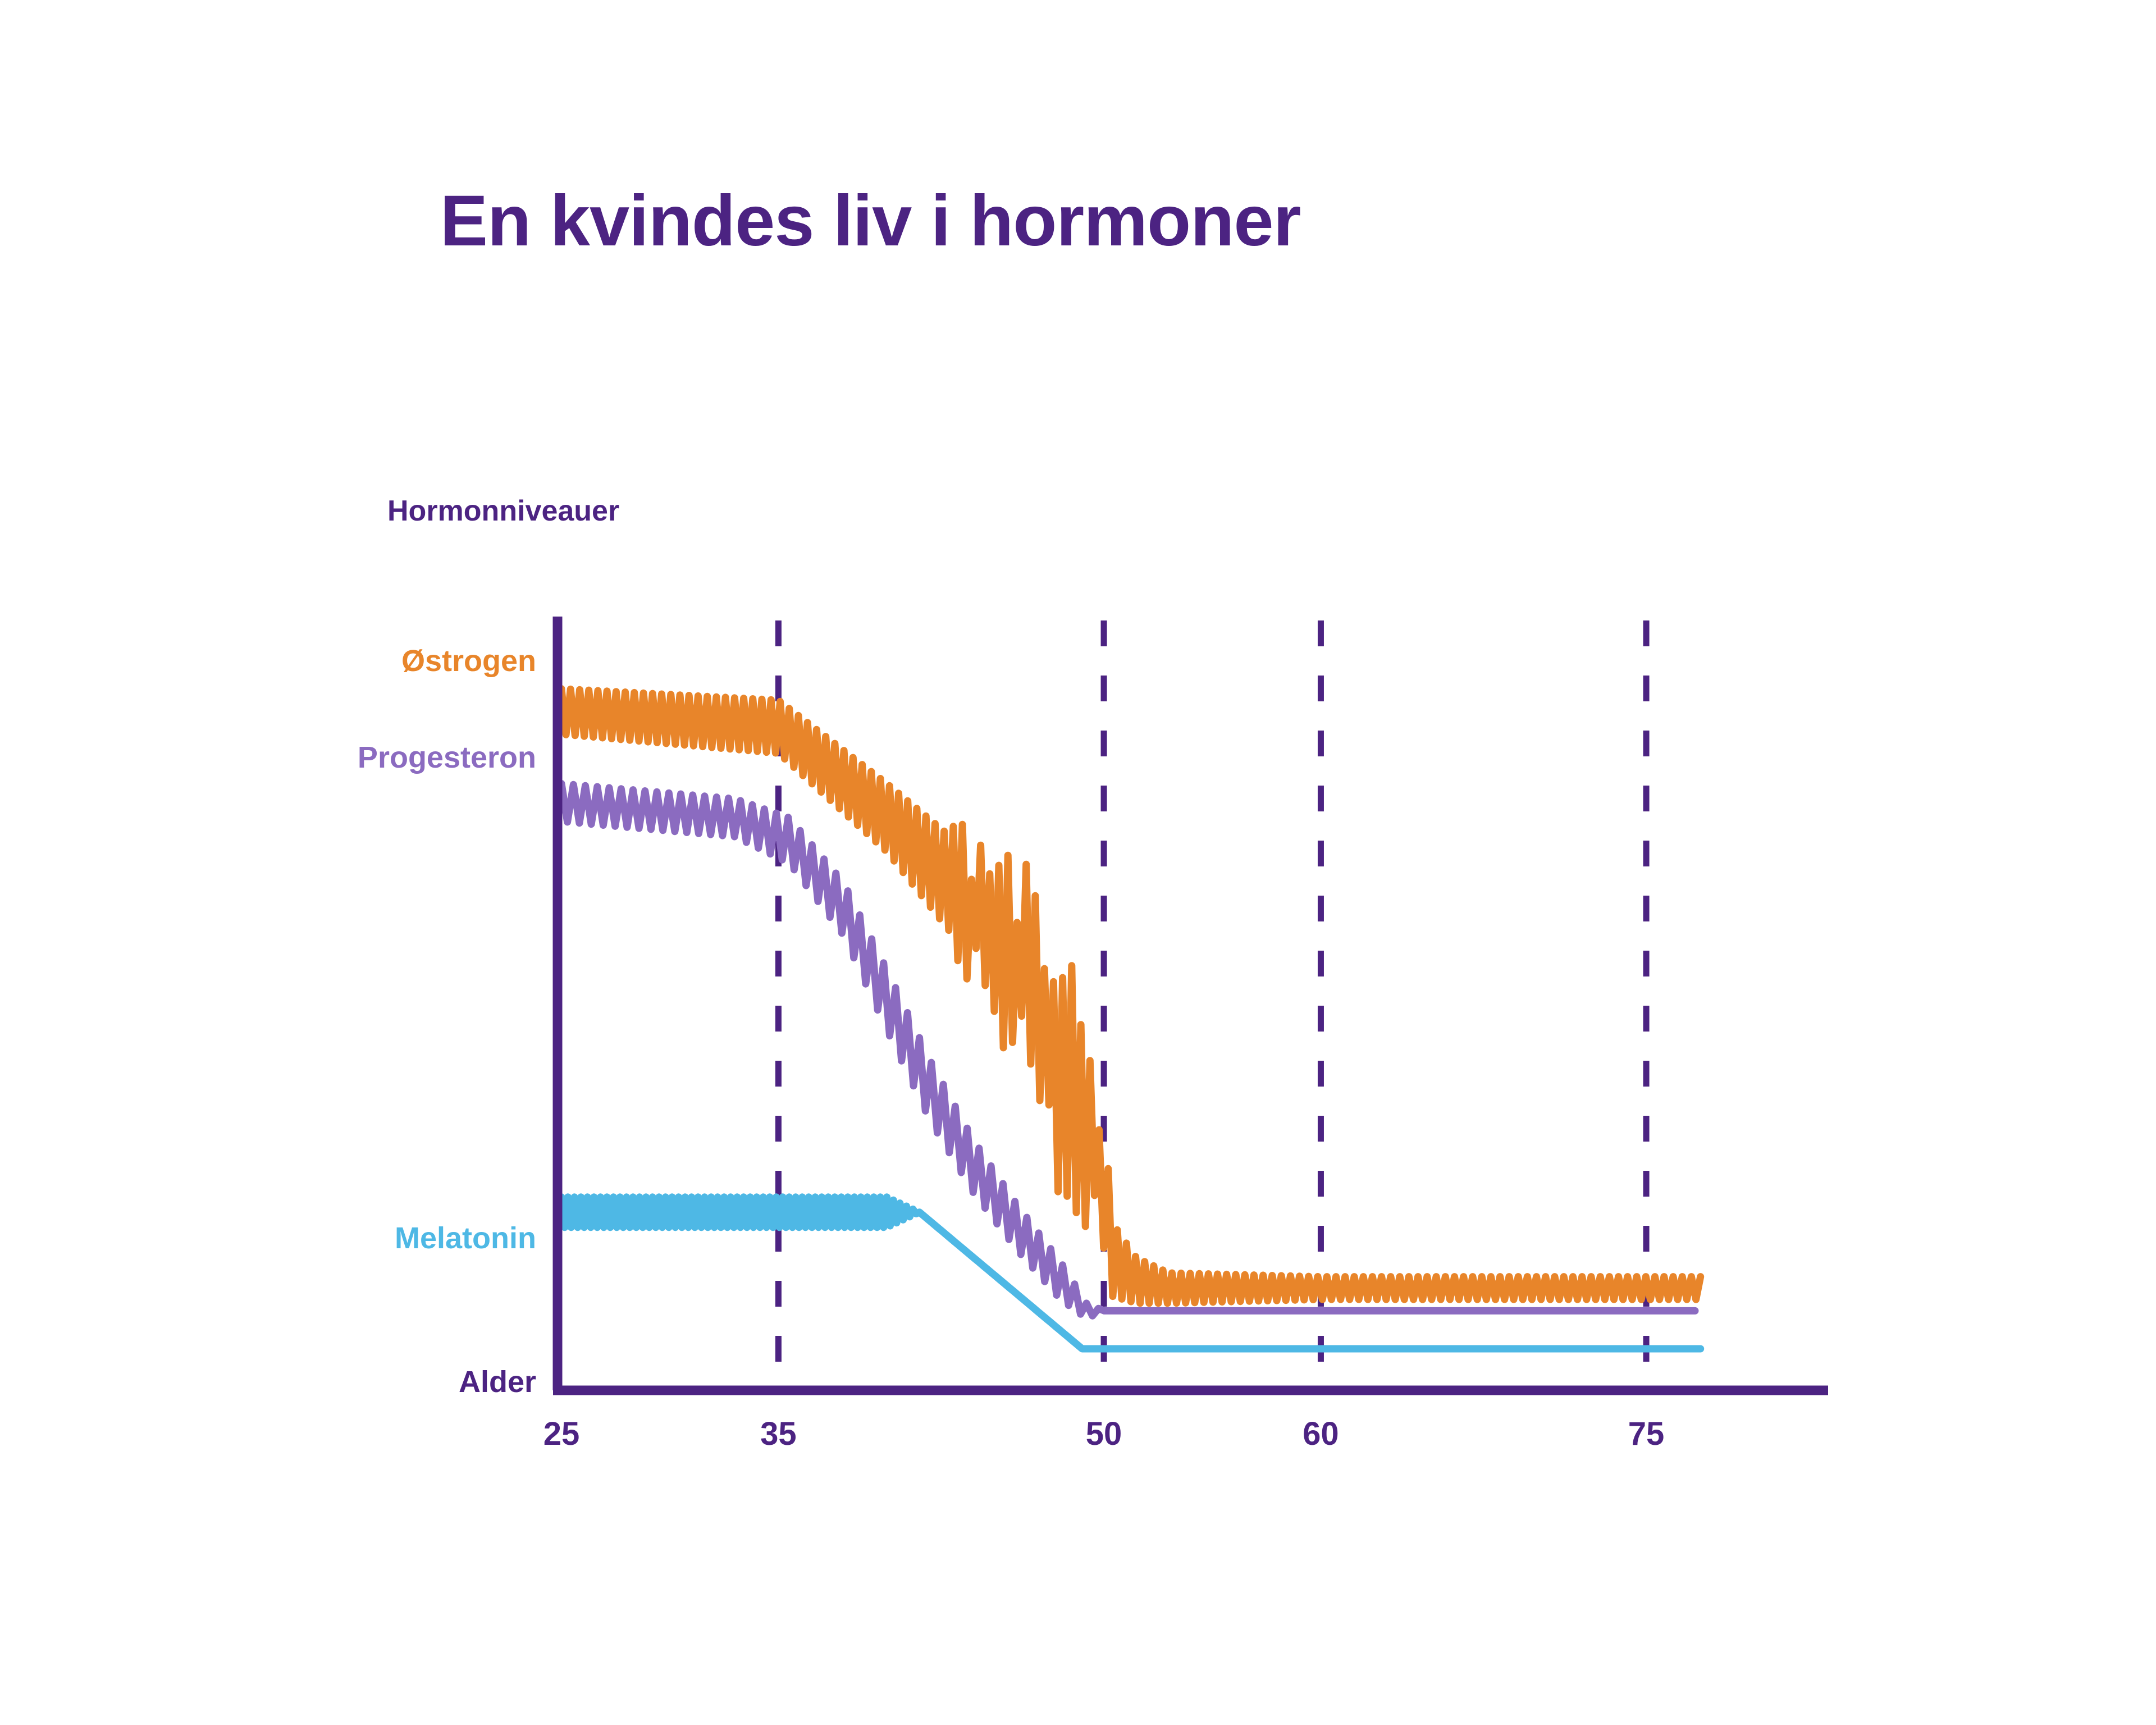 The width and height of the screenshot is (2156, 1725). What do you see at coordinates (870, 221) in the screenshot?
I see `page-title: En kvindes liv i hormoner` at bounding box center [870, 221].